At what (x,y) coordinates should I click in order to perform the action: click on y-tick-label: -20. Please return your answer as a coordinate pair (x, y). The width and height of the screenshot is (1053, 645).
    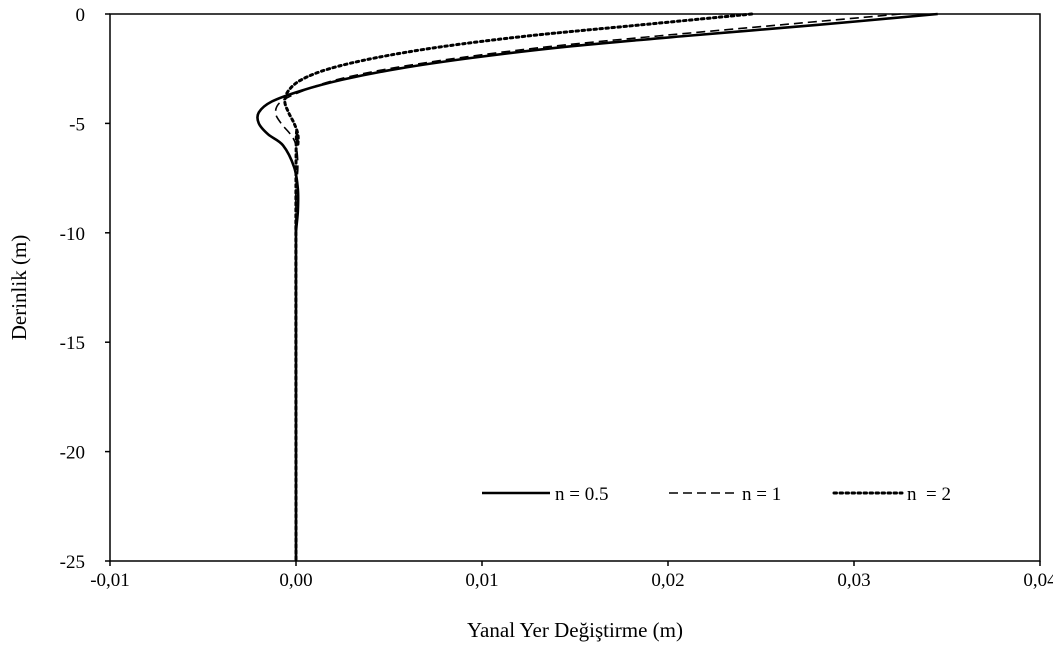
    Looking at the image, I should click on (72, 453).